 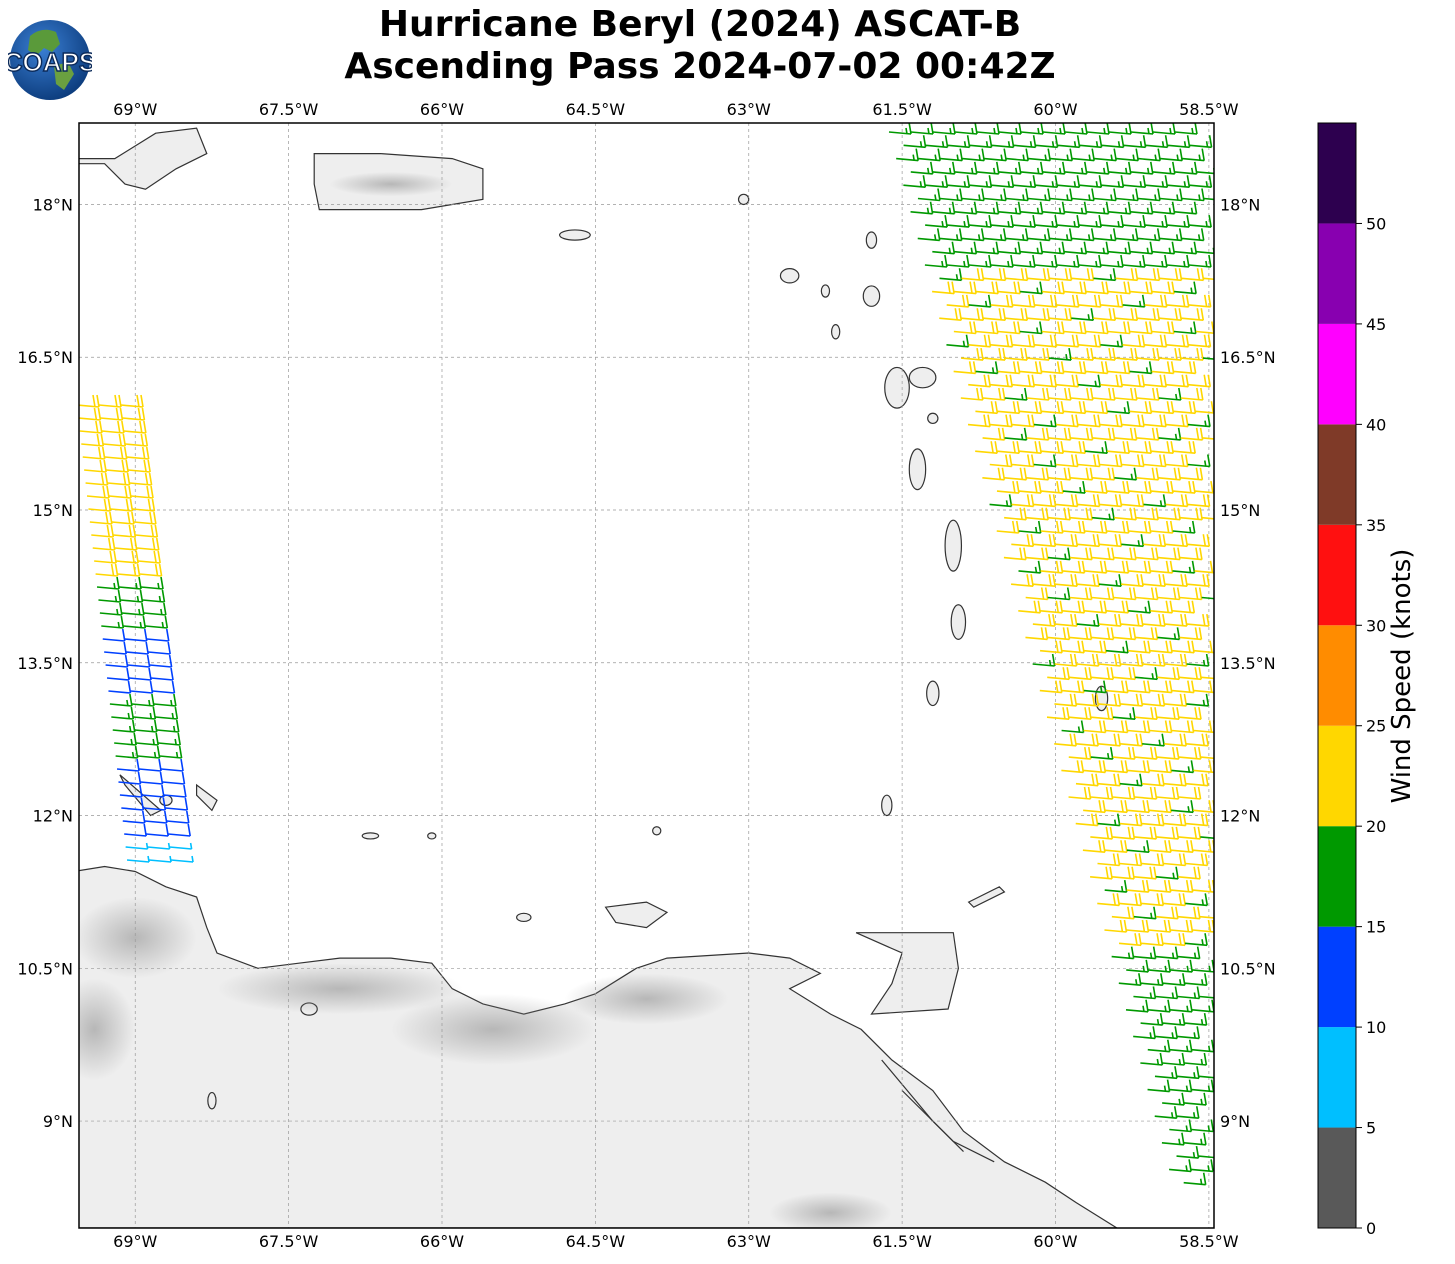 What do you see at coordinates (1376, 424) in the screenshot?
I see `colorbar-tick-label: 40` at bounding box center [1376, 424].